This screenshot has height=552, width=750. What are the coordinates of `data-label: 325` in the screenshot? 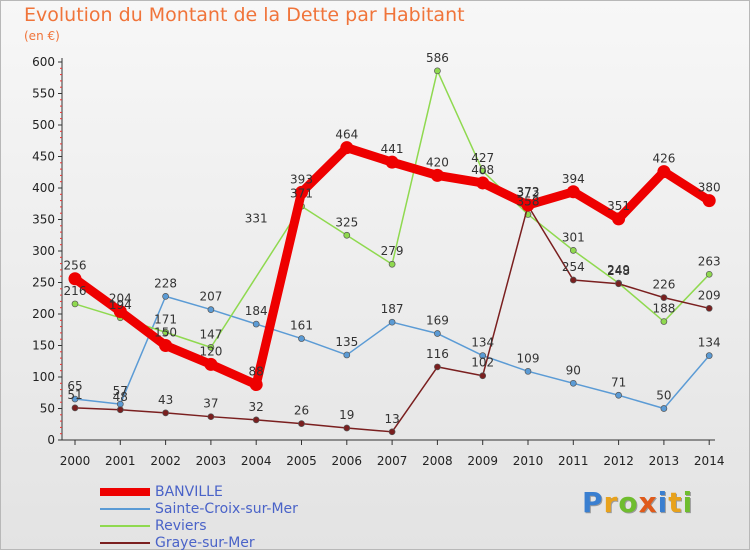 It's located at (346, 222).